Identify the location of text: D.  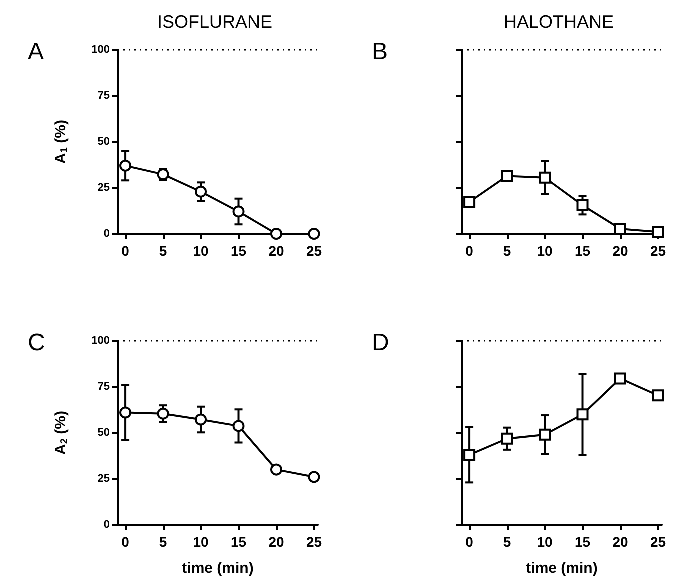
(381, 343).